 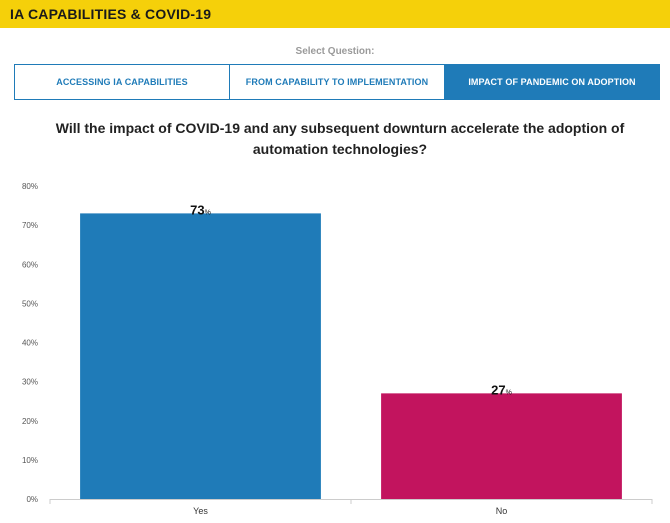 What do you see at coordinates (30, 460) in the screenshot?
I see `y-tick-label: 10%` at bounding box center [30, 460].